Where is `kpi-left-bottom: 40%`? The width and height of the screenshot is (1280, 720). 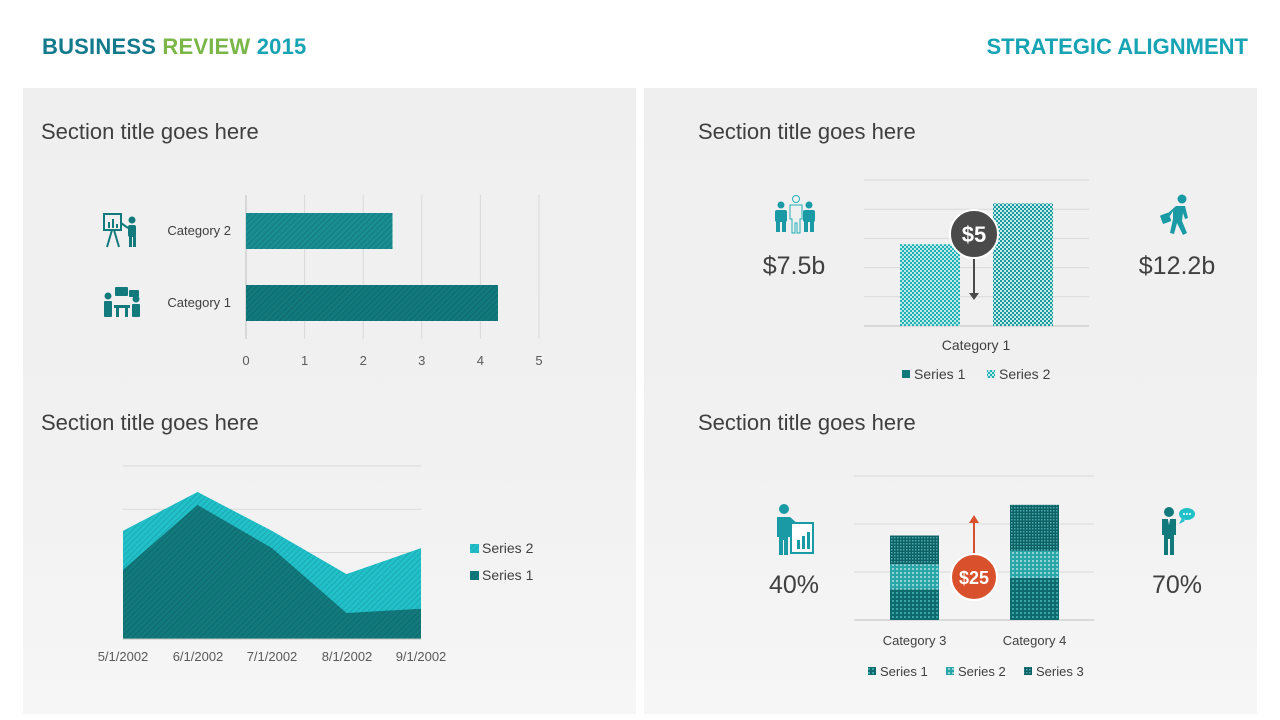 kpi-left-bottom: 40% is located at coordinates (794, 585).